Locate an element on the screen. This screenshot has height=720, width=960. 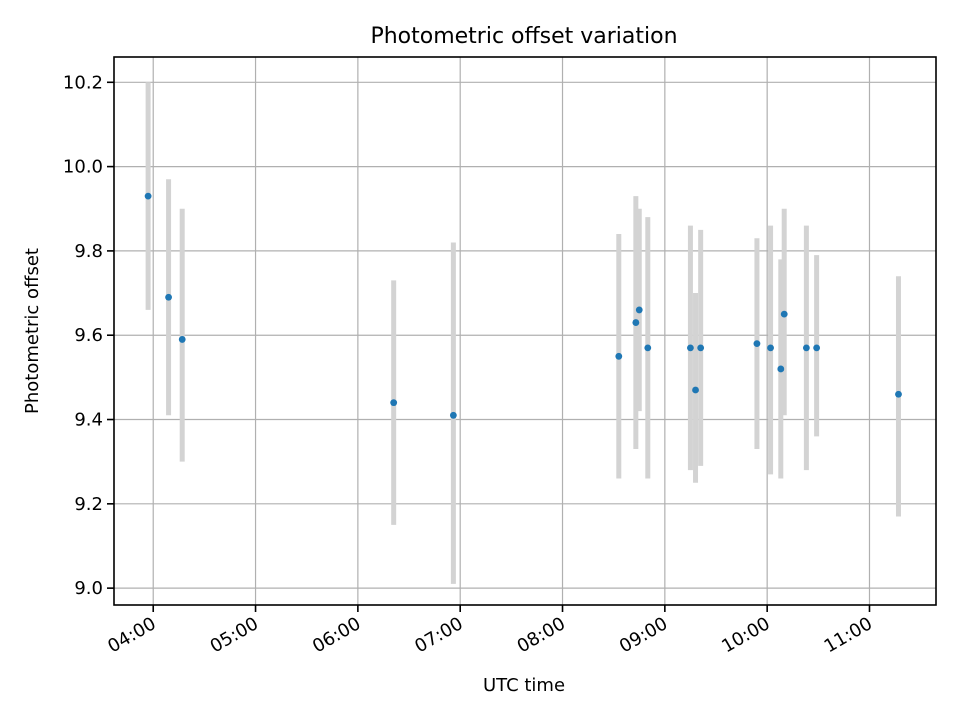
y-tick-label: 10.2 is located at coordinates (83, 82).